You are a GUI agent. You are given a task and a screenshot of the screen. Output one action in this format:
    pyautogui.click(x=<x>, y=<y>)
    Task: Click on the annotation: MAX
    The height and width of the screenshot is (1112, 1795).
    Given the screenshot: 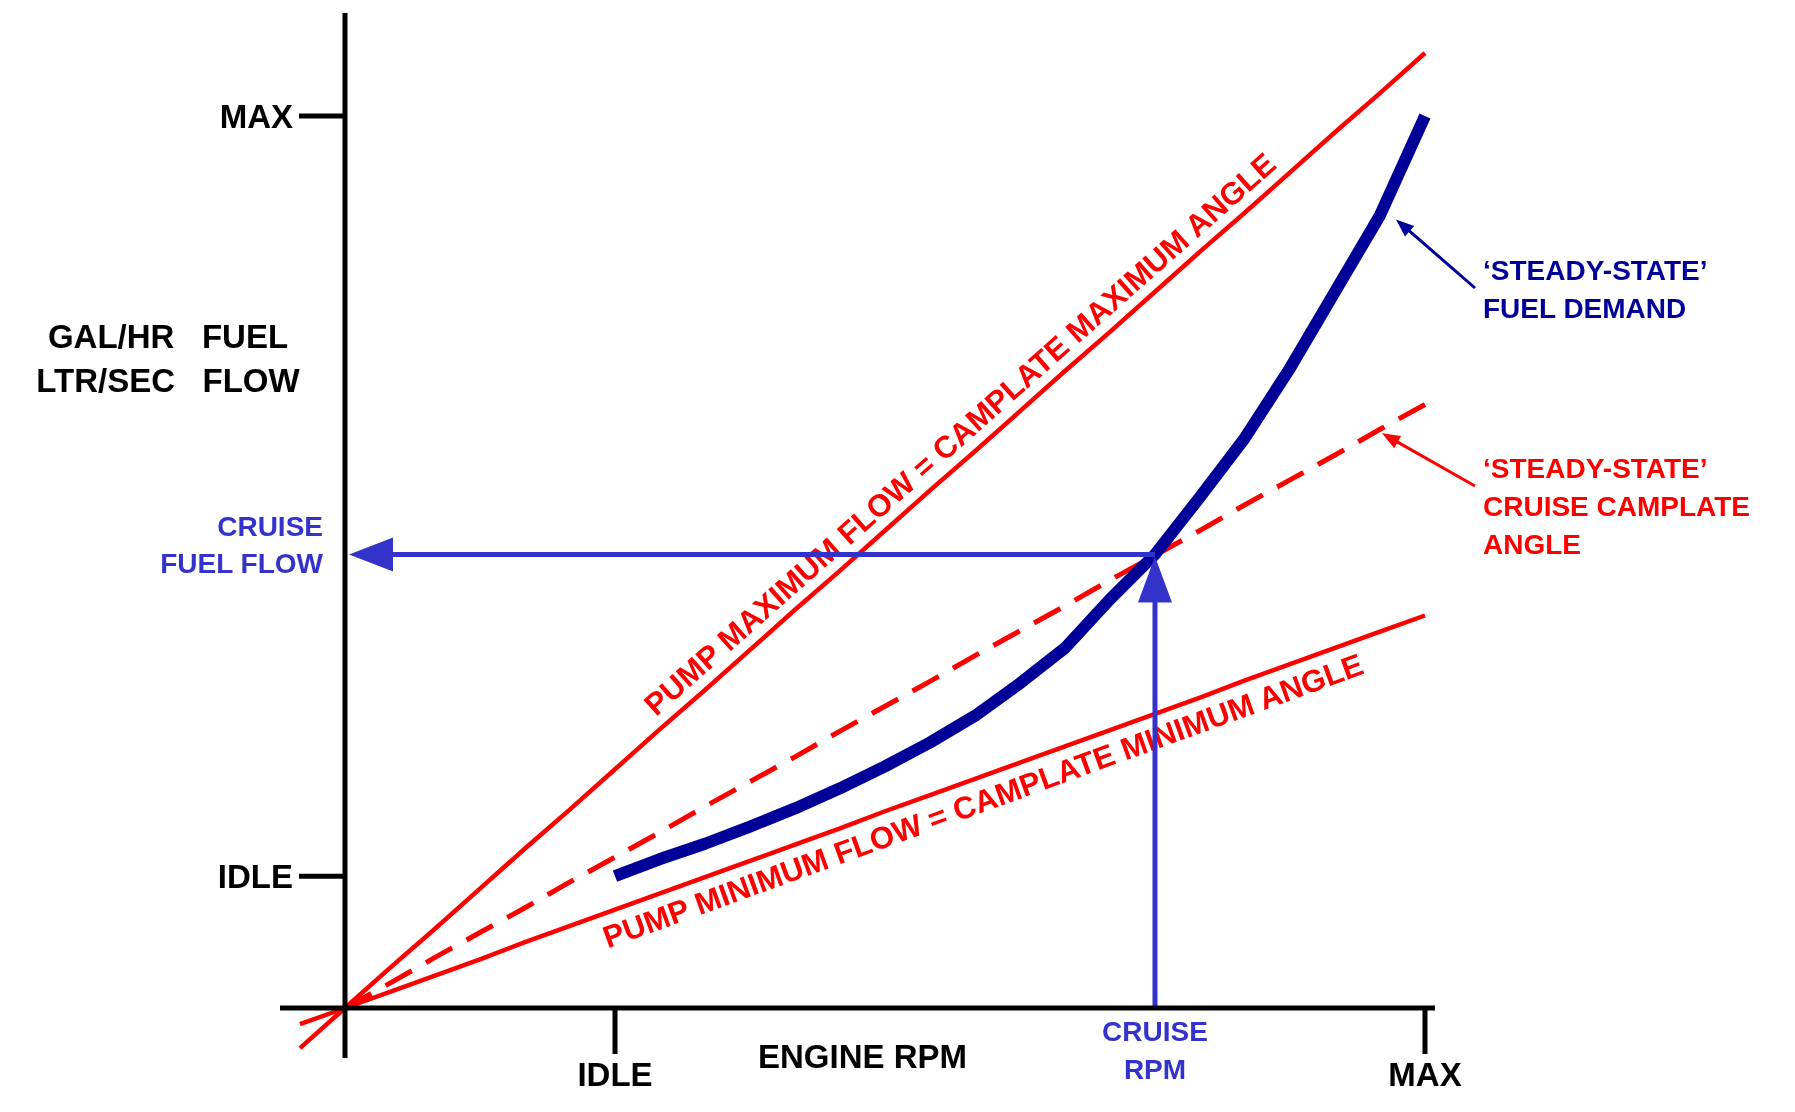 What is the action you would take?
    pyautogui.click(x=256, y=117)
    